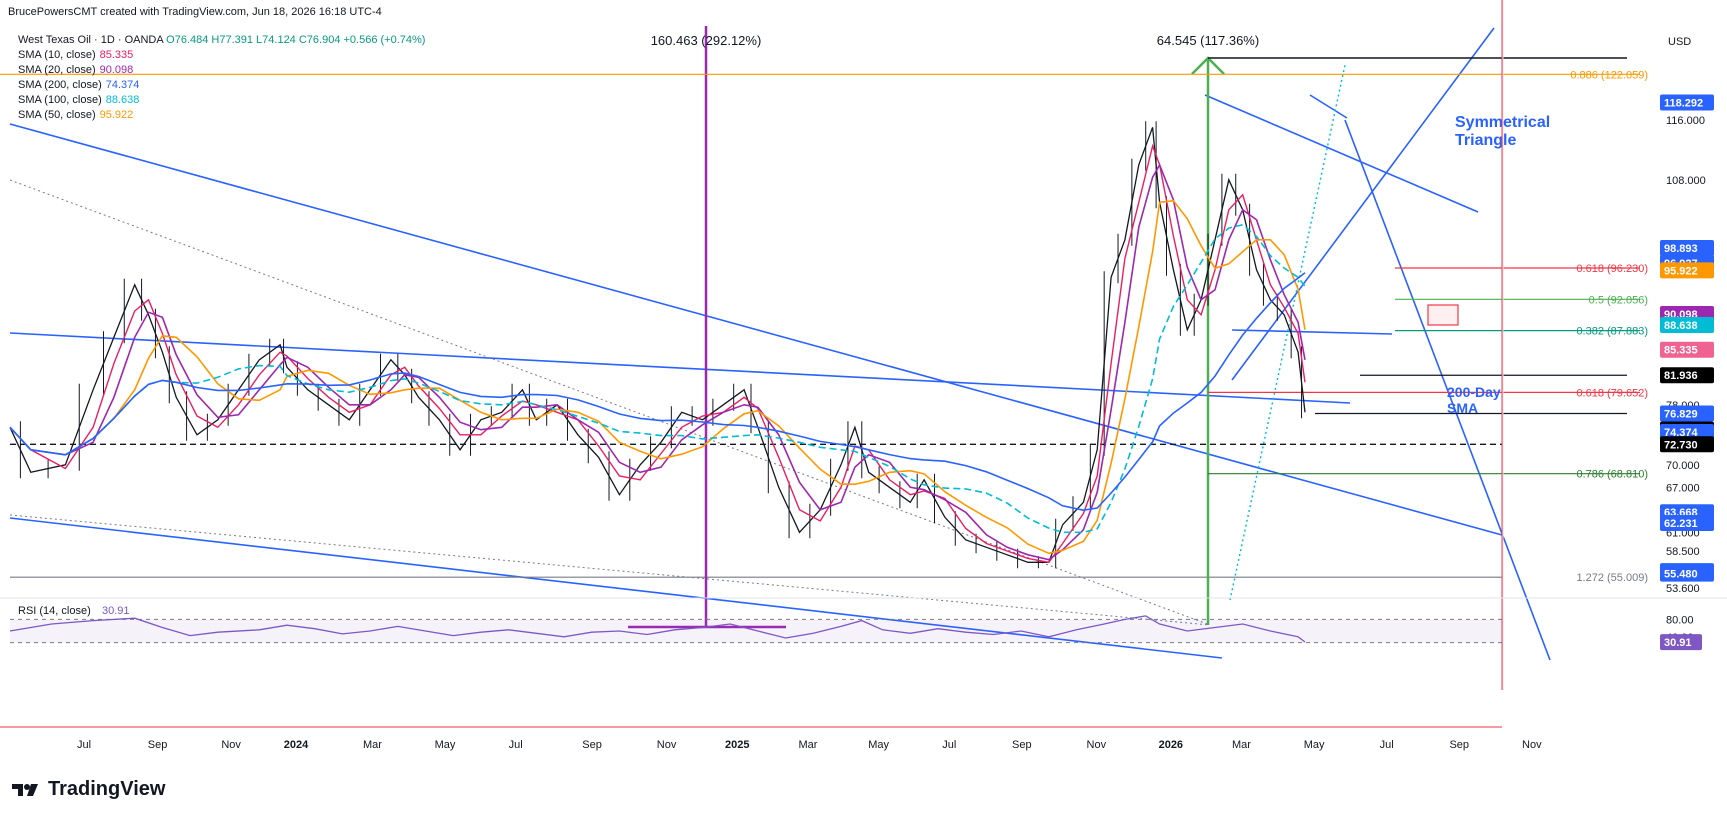  Describe the element at coordinates (57, 115) in the screenshot. I see `legend-label: SMA (50, close)` at that location.